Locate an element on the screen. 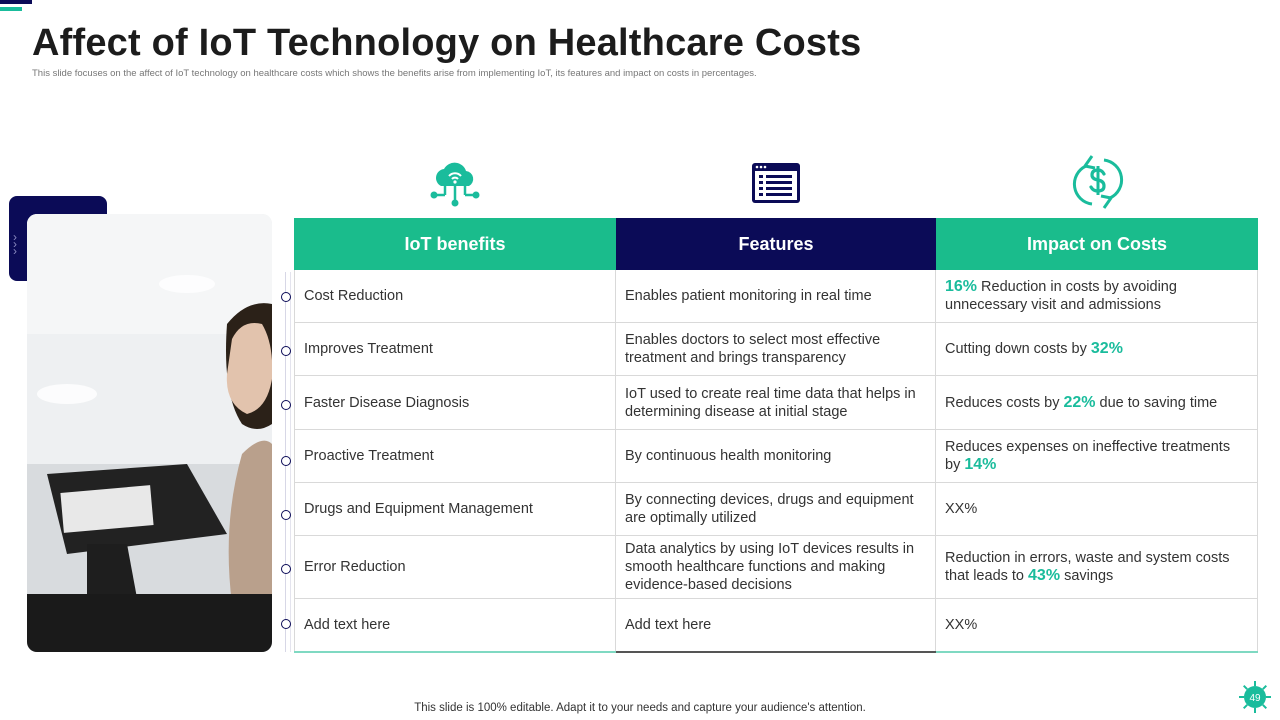  feature-cell: Enables patient monitoring in real time is located at coordinates (776, 296).